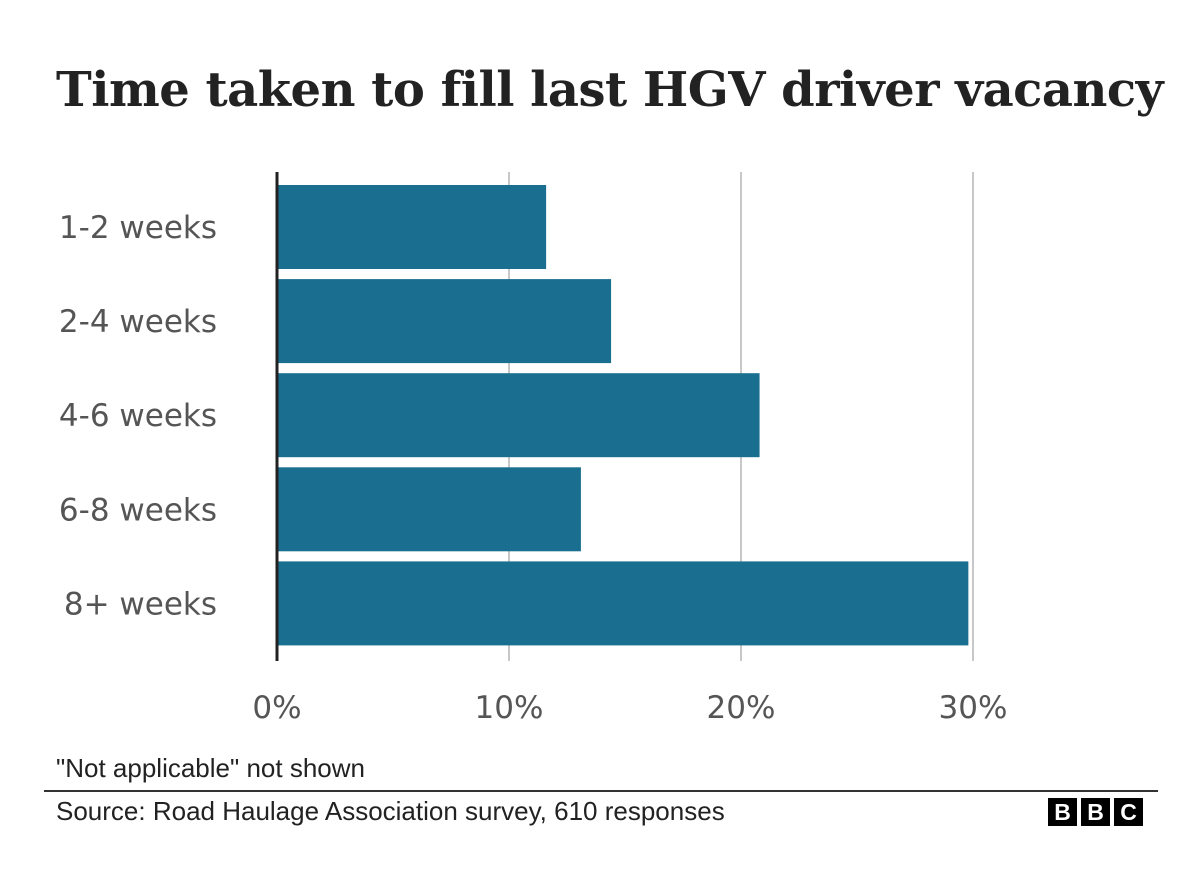 The height and width of the screenshot is (873, 1200). I want to click on bbc-logo: B B C, so click(1095, 812).